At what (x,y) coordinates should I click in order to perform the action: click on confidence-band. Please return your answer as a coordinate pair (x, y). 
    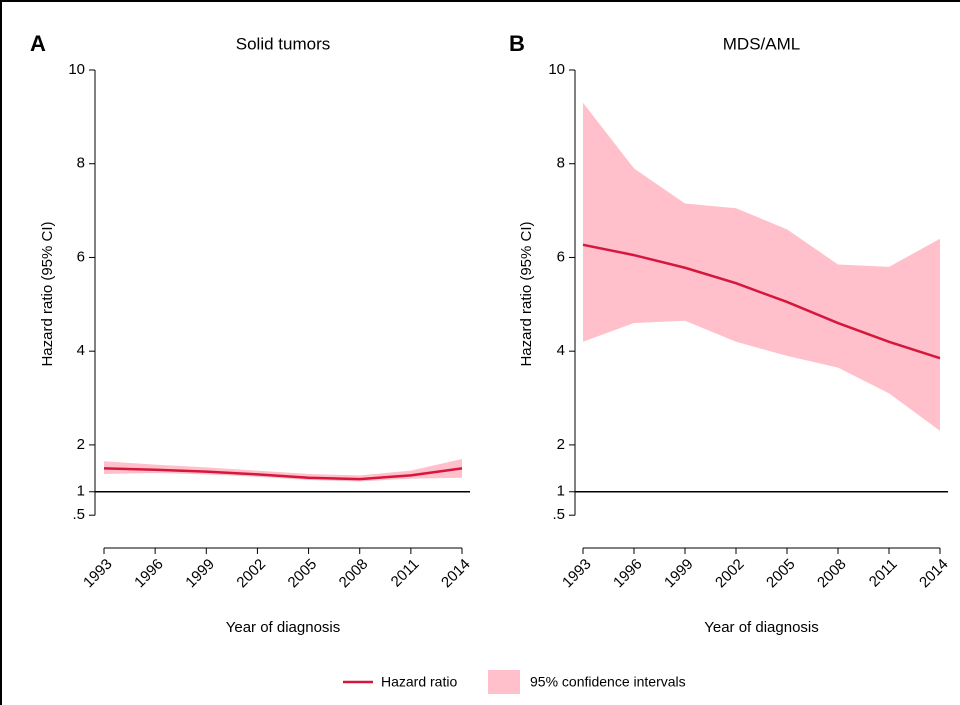
    Looking at the image, I should click on (283, 470).